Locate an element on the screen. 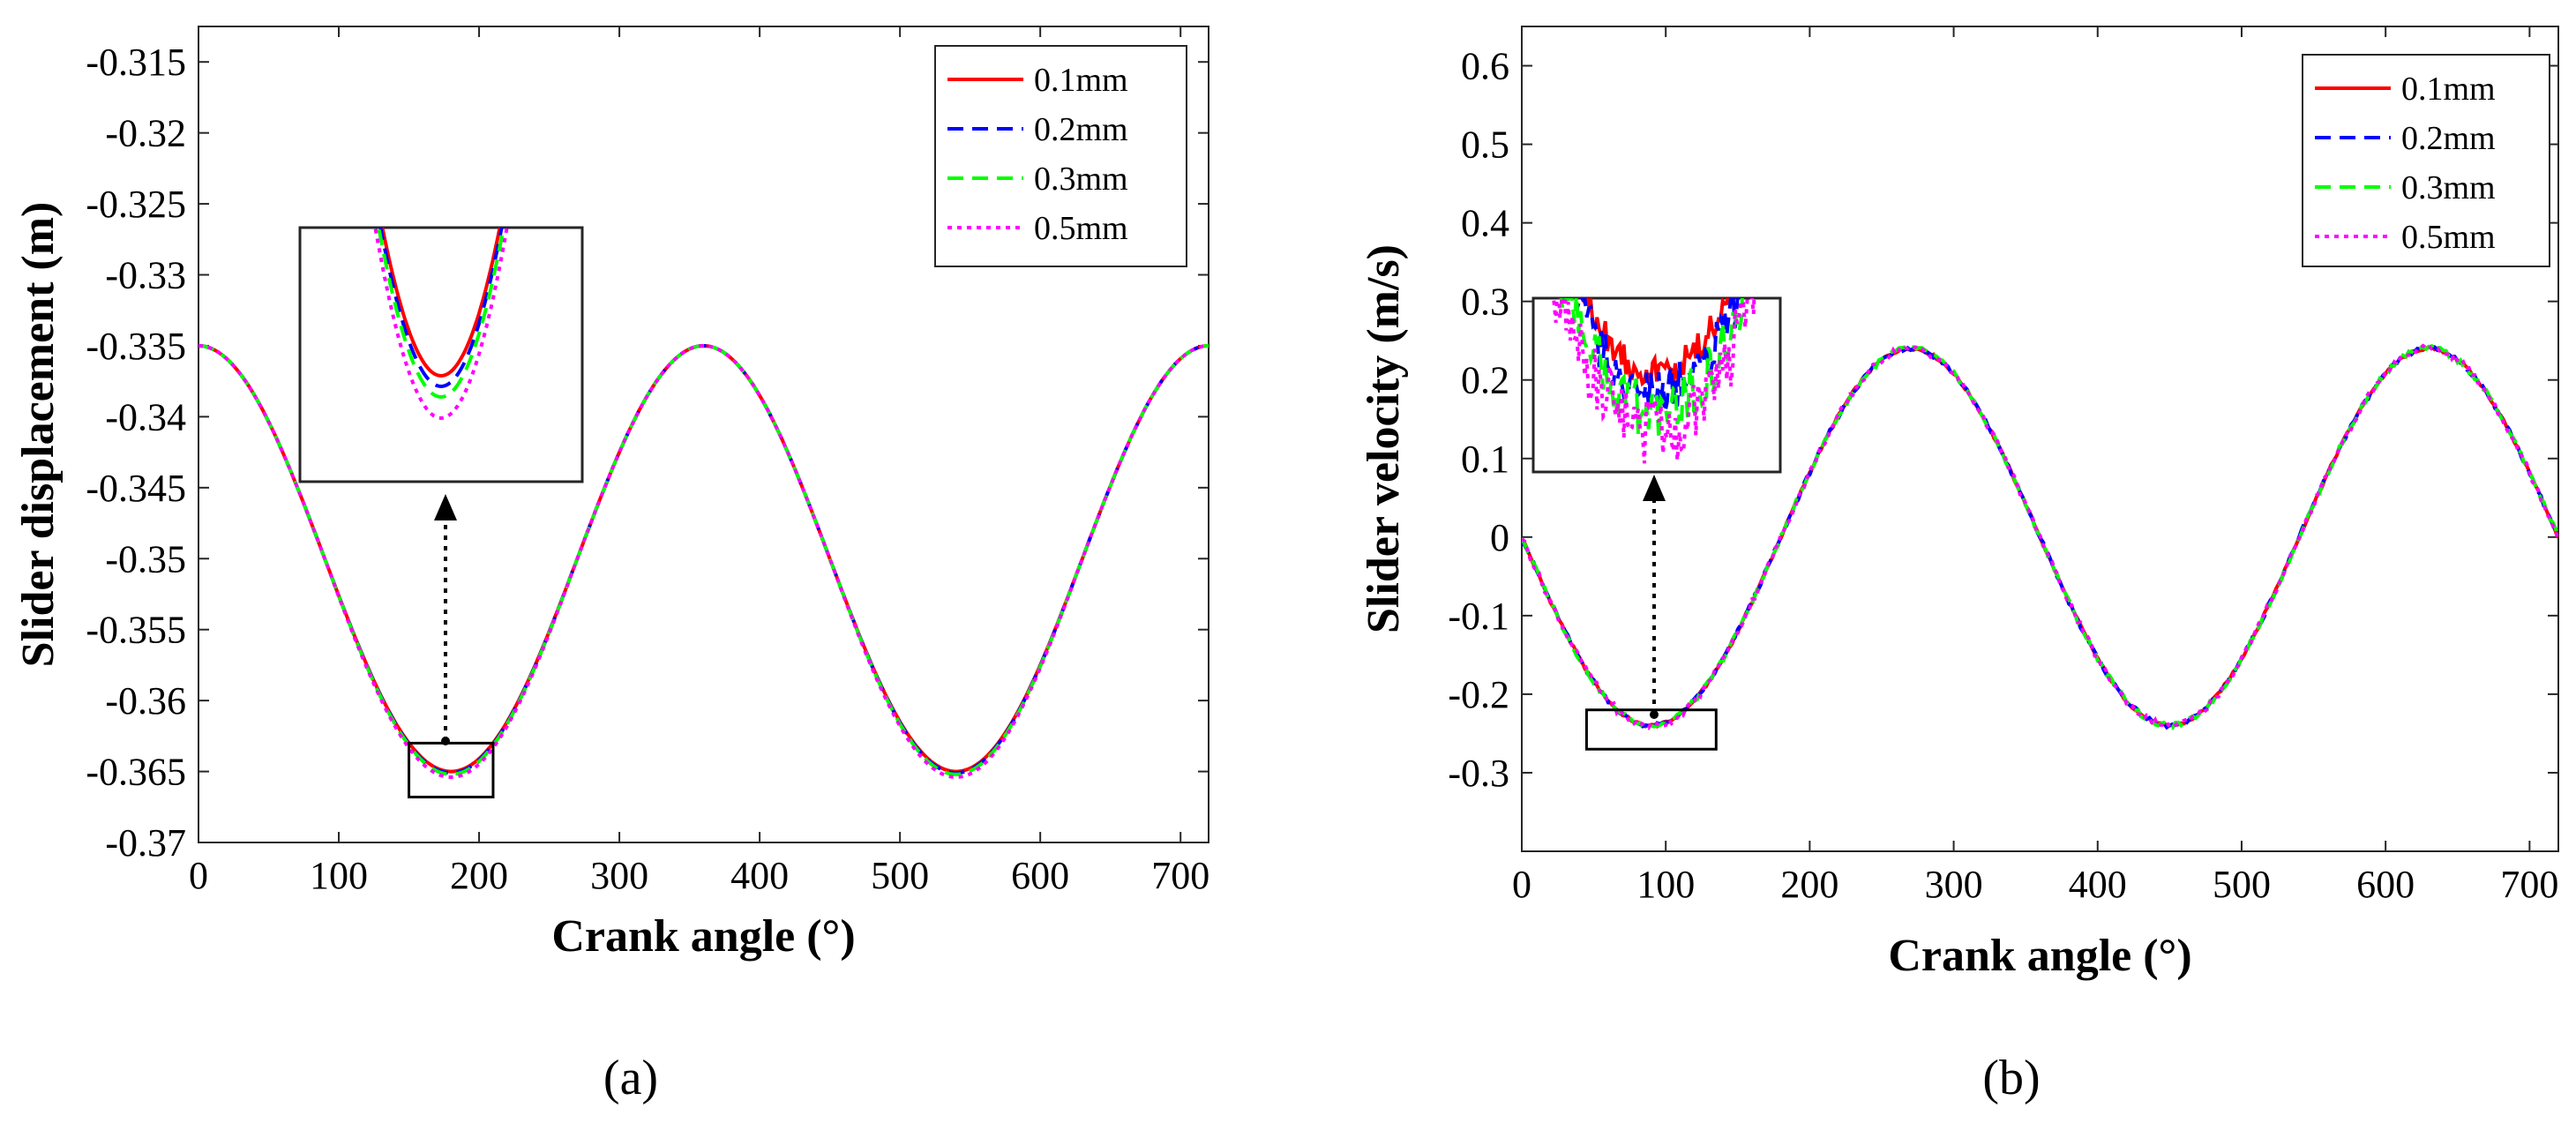  y-axis-label: Slider velocity (m/s) is located at coordinates (1384, 438).